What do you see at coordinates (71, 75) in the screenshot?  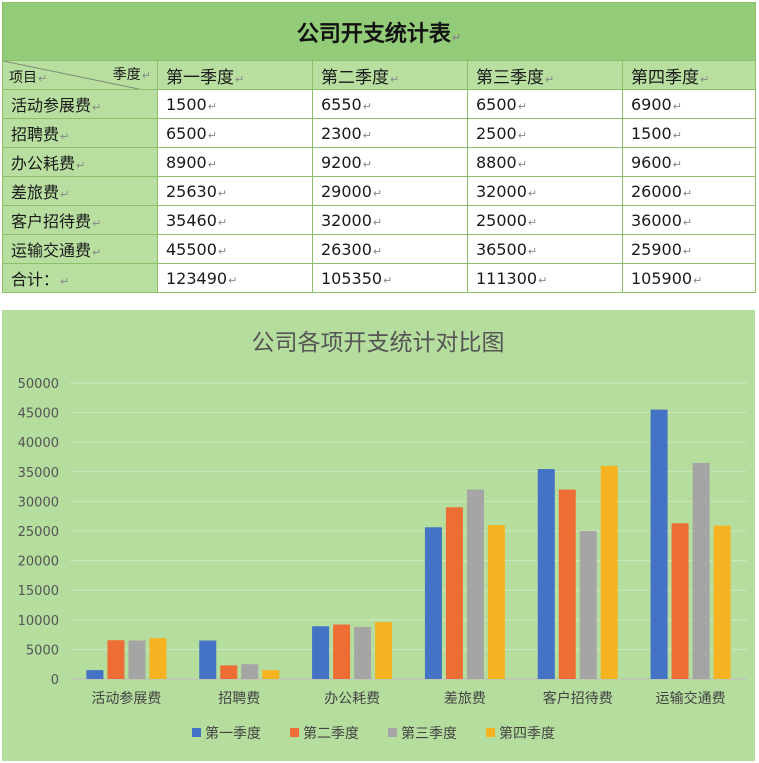 I see `diagonal-divider` at bounding box center [71, 75].